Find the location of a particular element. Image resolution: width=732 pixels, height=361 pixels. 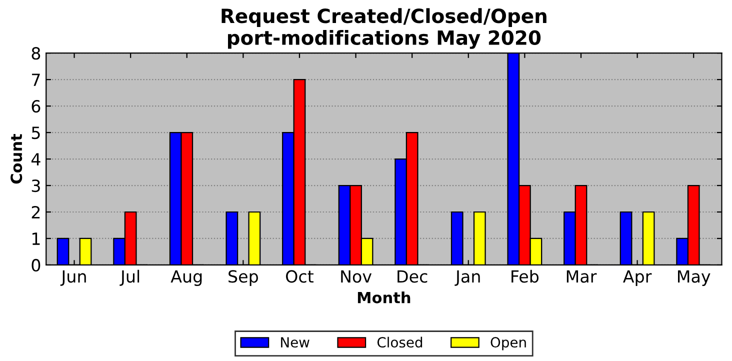

x-tick-label: Jul is located at coordinates (130, 278).